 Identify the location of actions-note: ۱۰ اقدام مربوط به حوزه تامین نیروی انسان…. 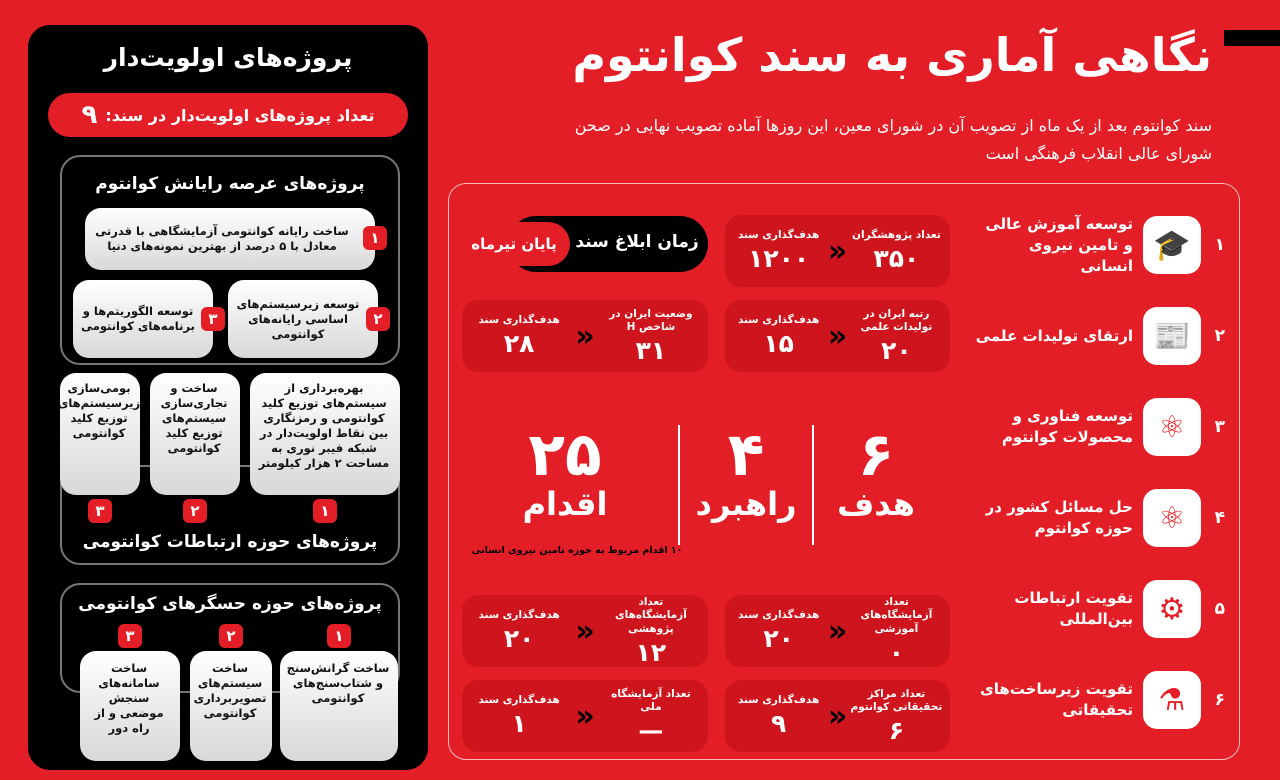
(577, 550).